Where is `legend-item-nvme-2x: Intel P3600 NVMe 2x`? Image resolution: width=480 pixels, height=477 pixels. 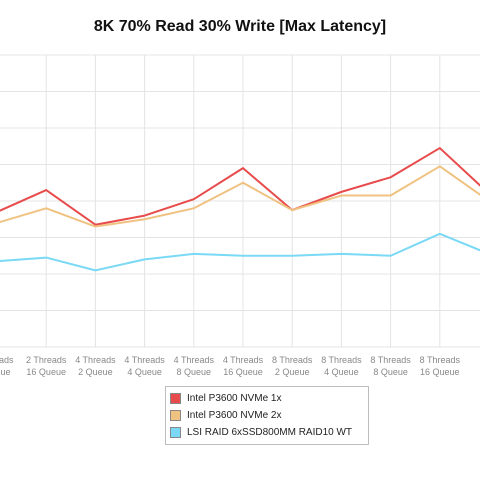 legend-item-nvme-2x: Intel P3600 NVMe 2x is located at coordinates (267, 415).